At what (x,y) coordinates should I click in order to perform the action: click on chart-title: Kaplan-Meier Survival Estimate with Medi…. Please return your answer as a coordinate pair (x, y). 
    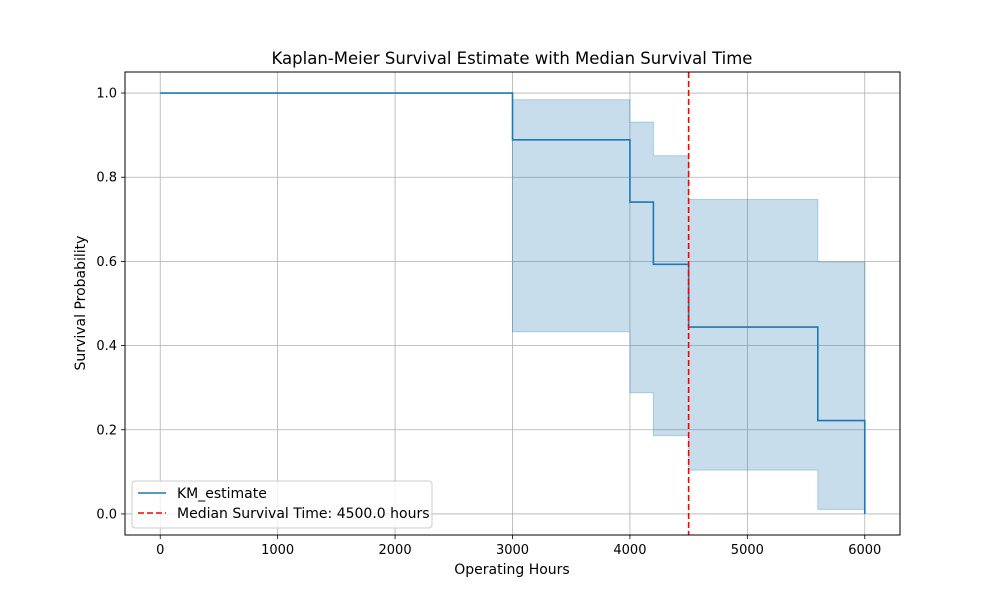
    Looking at the image, I should click on (512, 58).